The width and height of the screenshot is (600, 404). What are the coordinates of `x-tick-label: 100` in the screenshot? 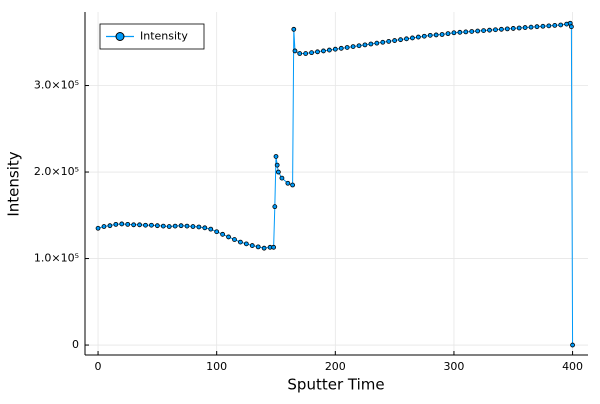 It's located at (216, 366).